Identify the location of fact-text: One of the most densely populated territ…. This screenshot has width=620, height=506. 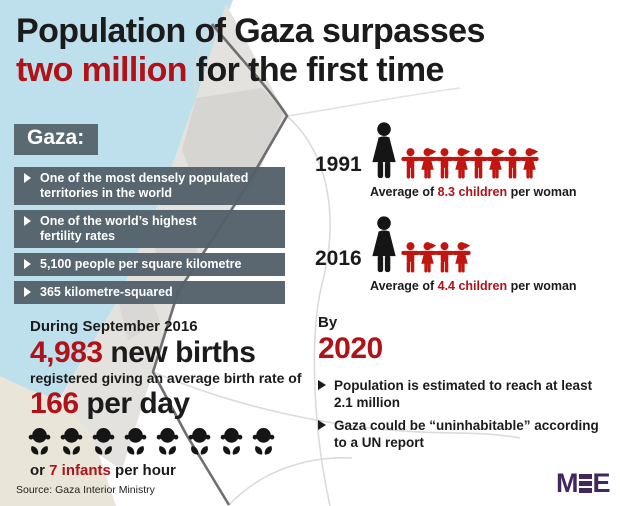
(144, 185).